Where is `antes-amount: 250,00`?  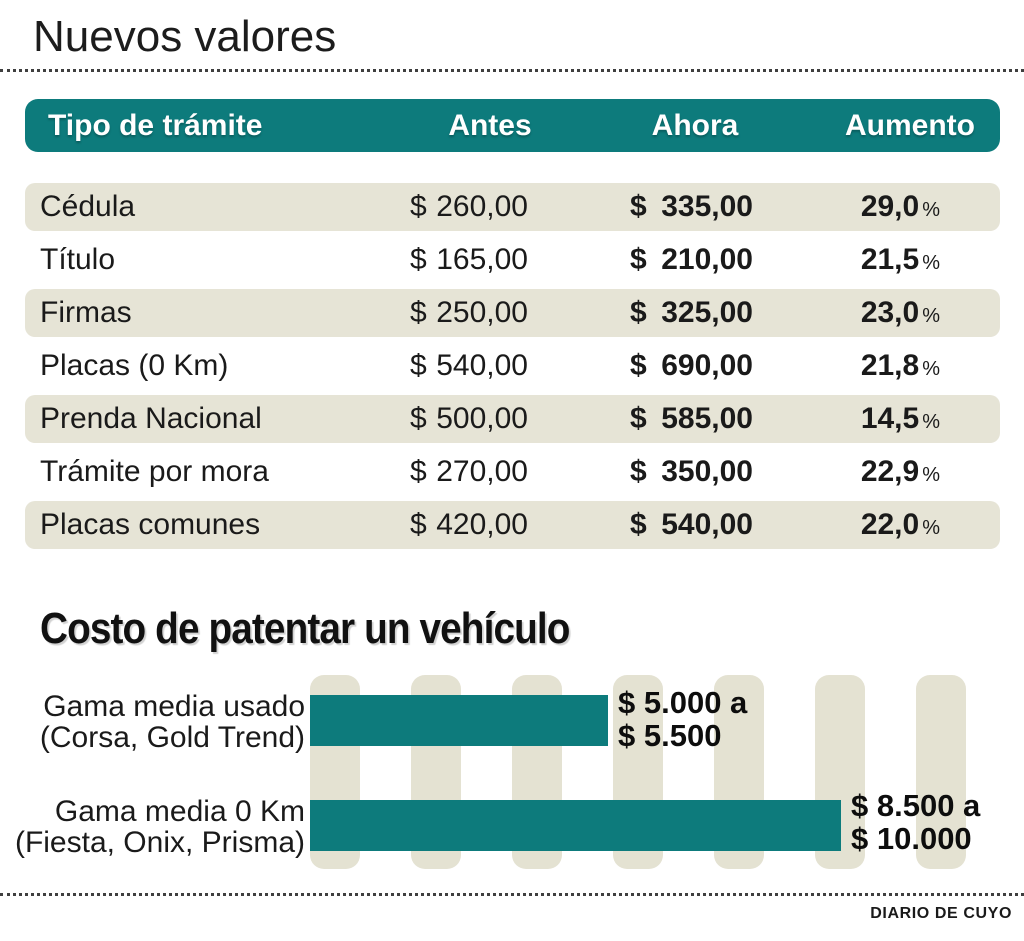 antes-amount: 250,00 is located at coordinates (482, 312).